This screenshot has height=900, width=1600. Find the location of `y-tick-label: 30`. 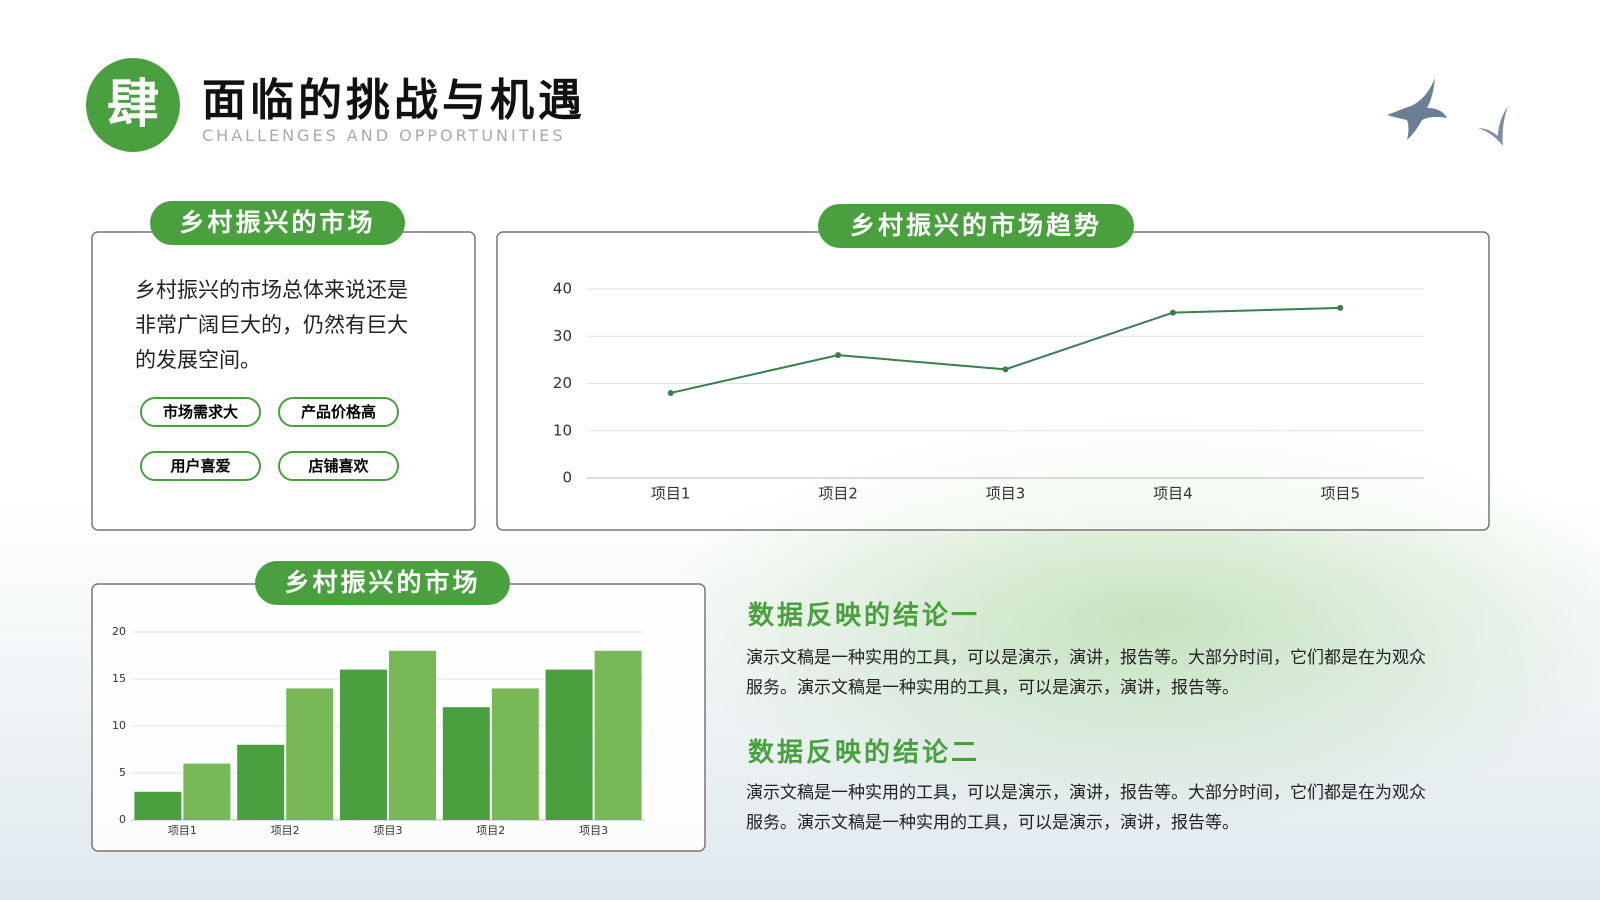

y-tick-label: 30 is located at coordinates (562, 336).